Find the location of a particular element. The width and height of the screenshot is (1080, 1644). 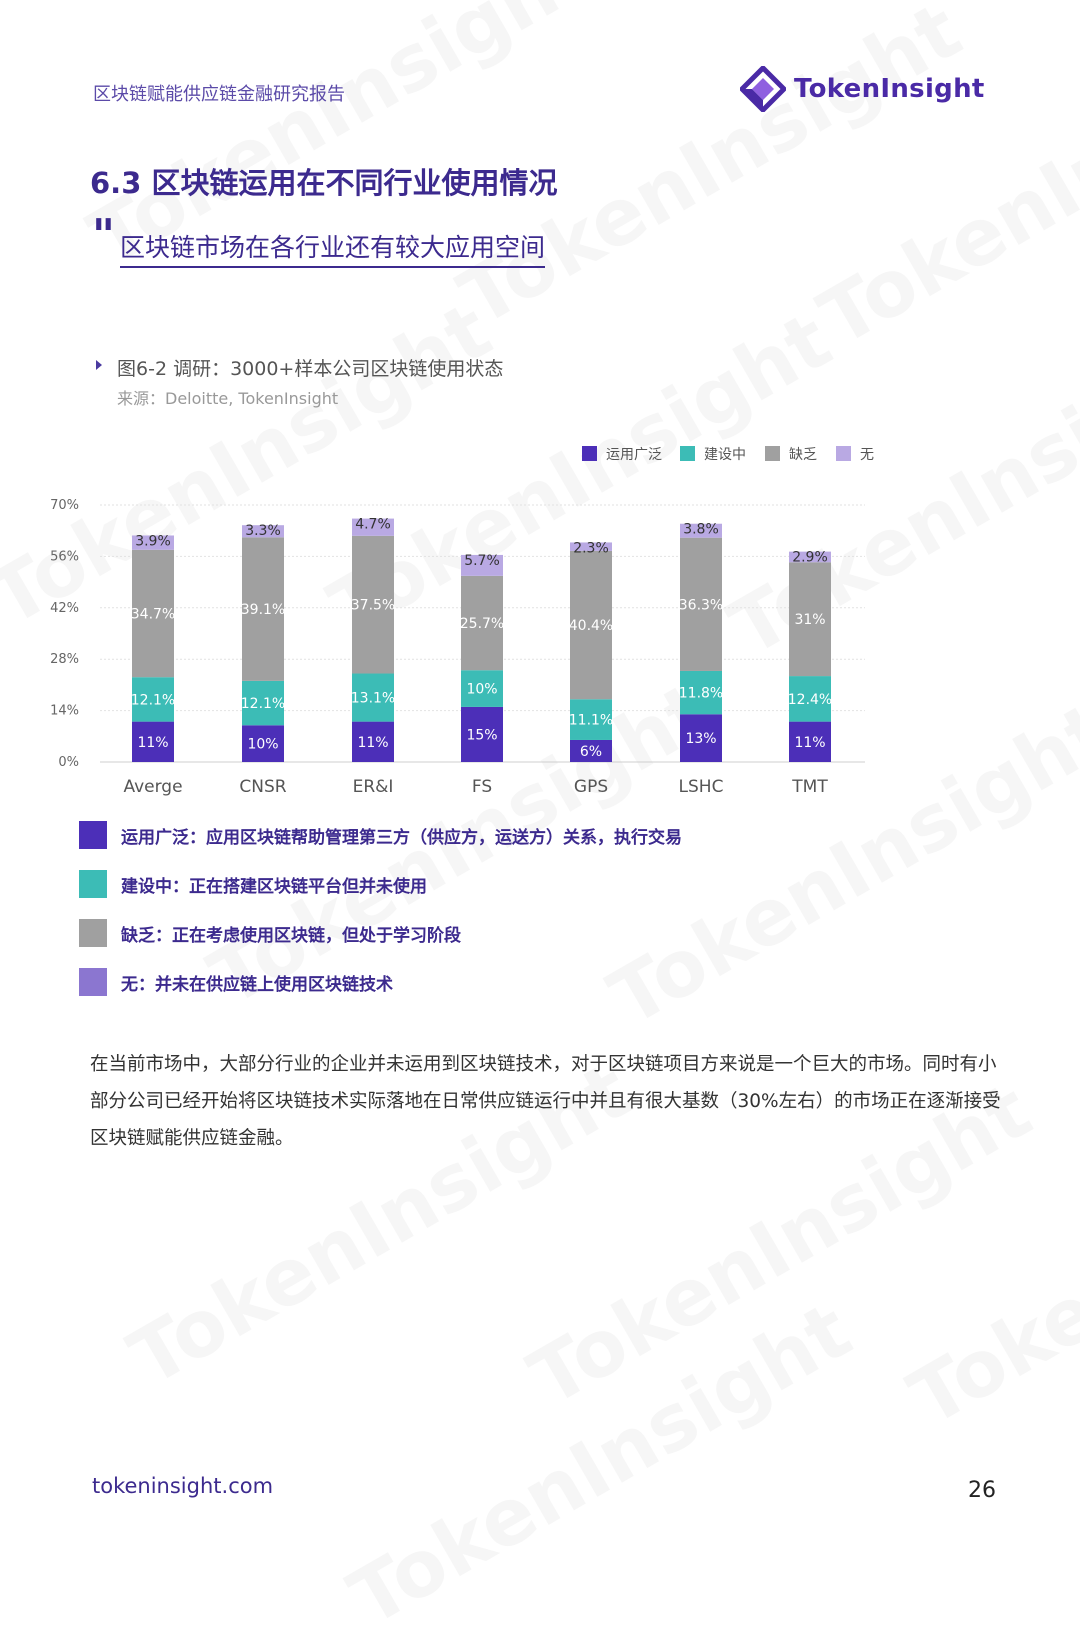

figure-title: 图6-2 调研：3000+样本公司区块链使用状态 is located at coordinates (310, 369).